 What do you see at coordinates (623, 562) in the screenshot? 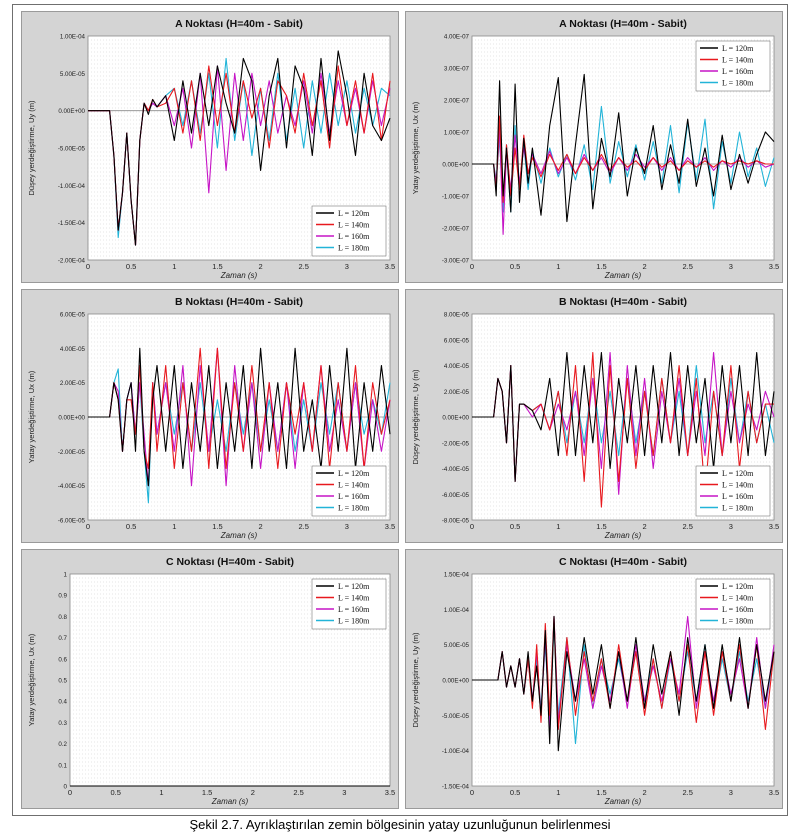
I see `chart-title: C Noktası (H=40m - Sabit)` at bounding box center [623, 562].